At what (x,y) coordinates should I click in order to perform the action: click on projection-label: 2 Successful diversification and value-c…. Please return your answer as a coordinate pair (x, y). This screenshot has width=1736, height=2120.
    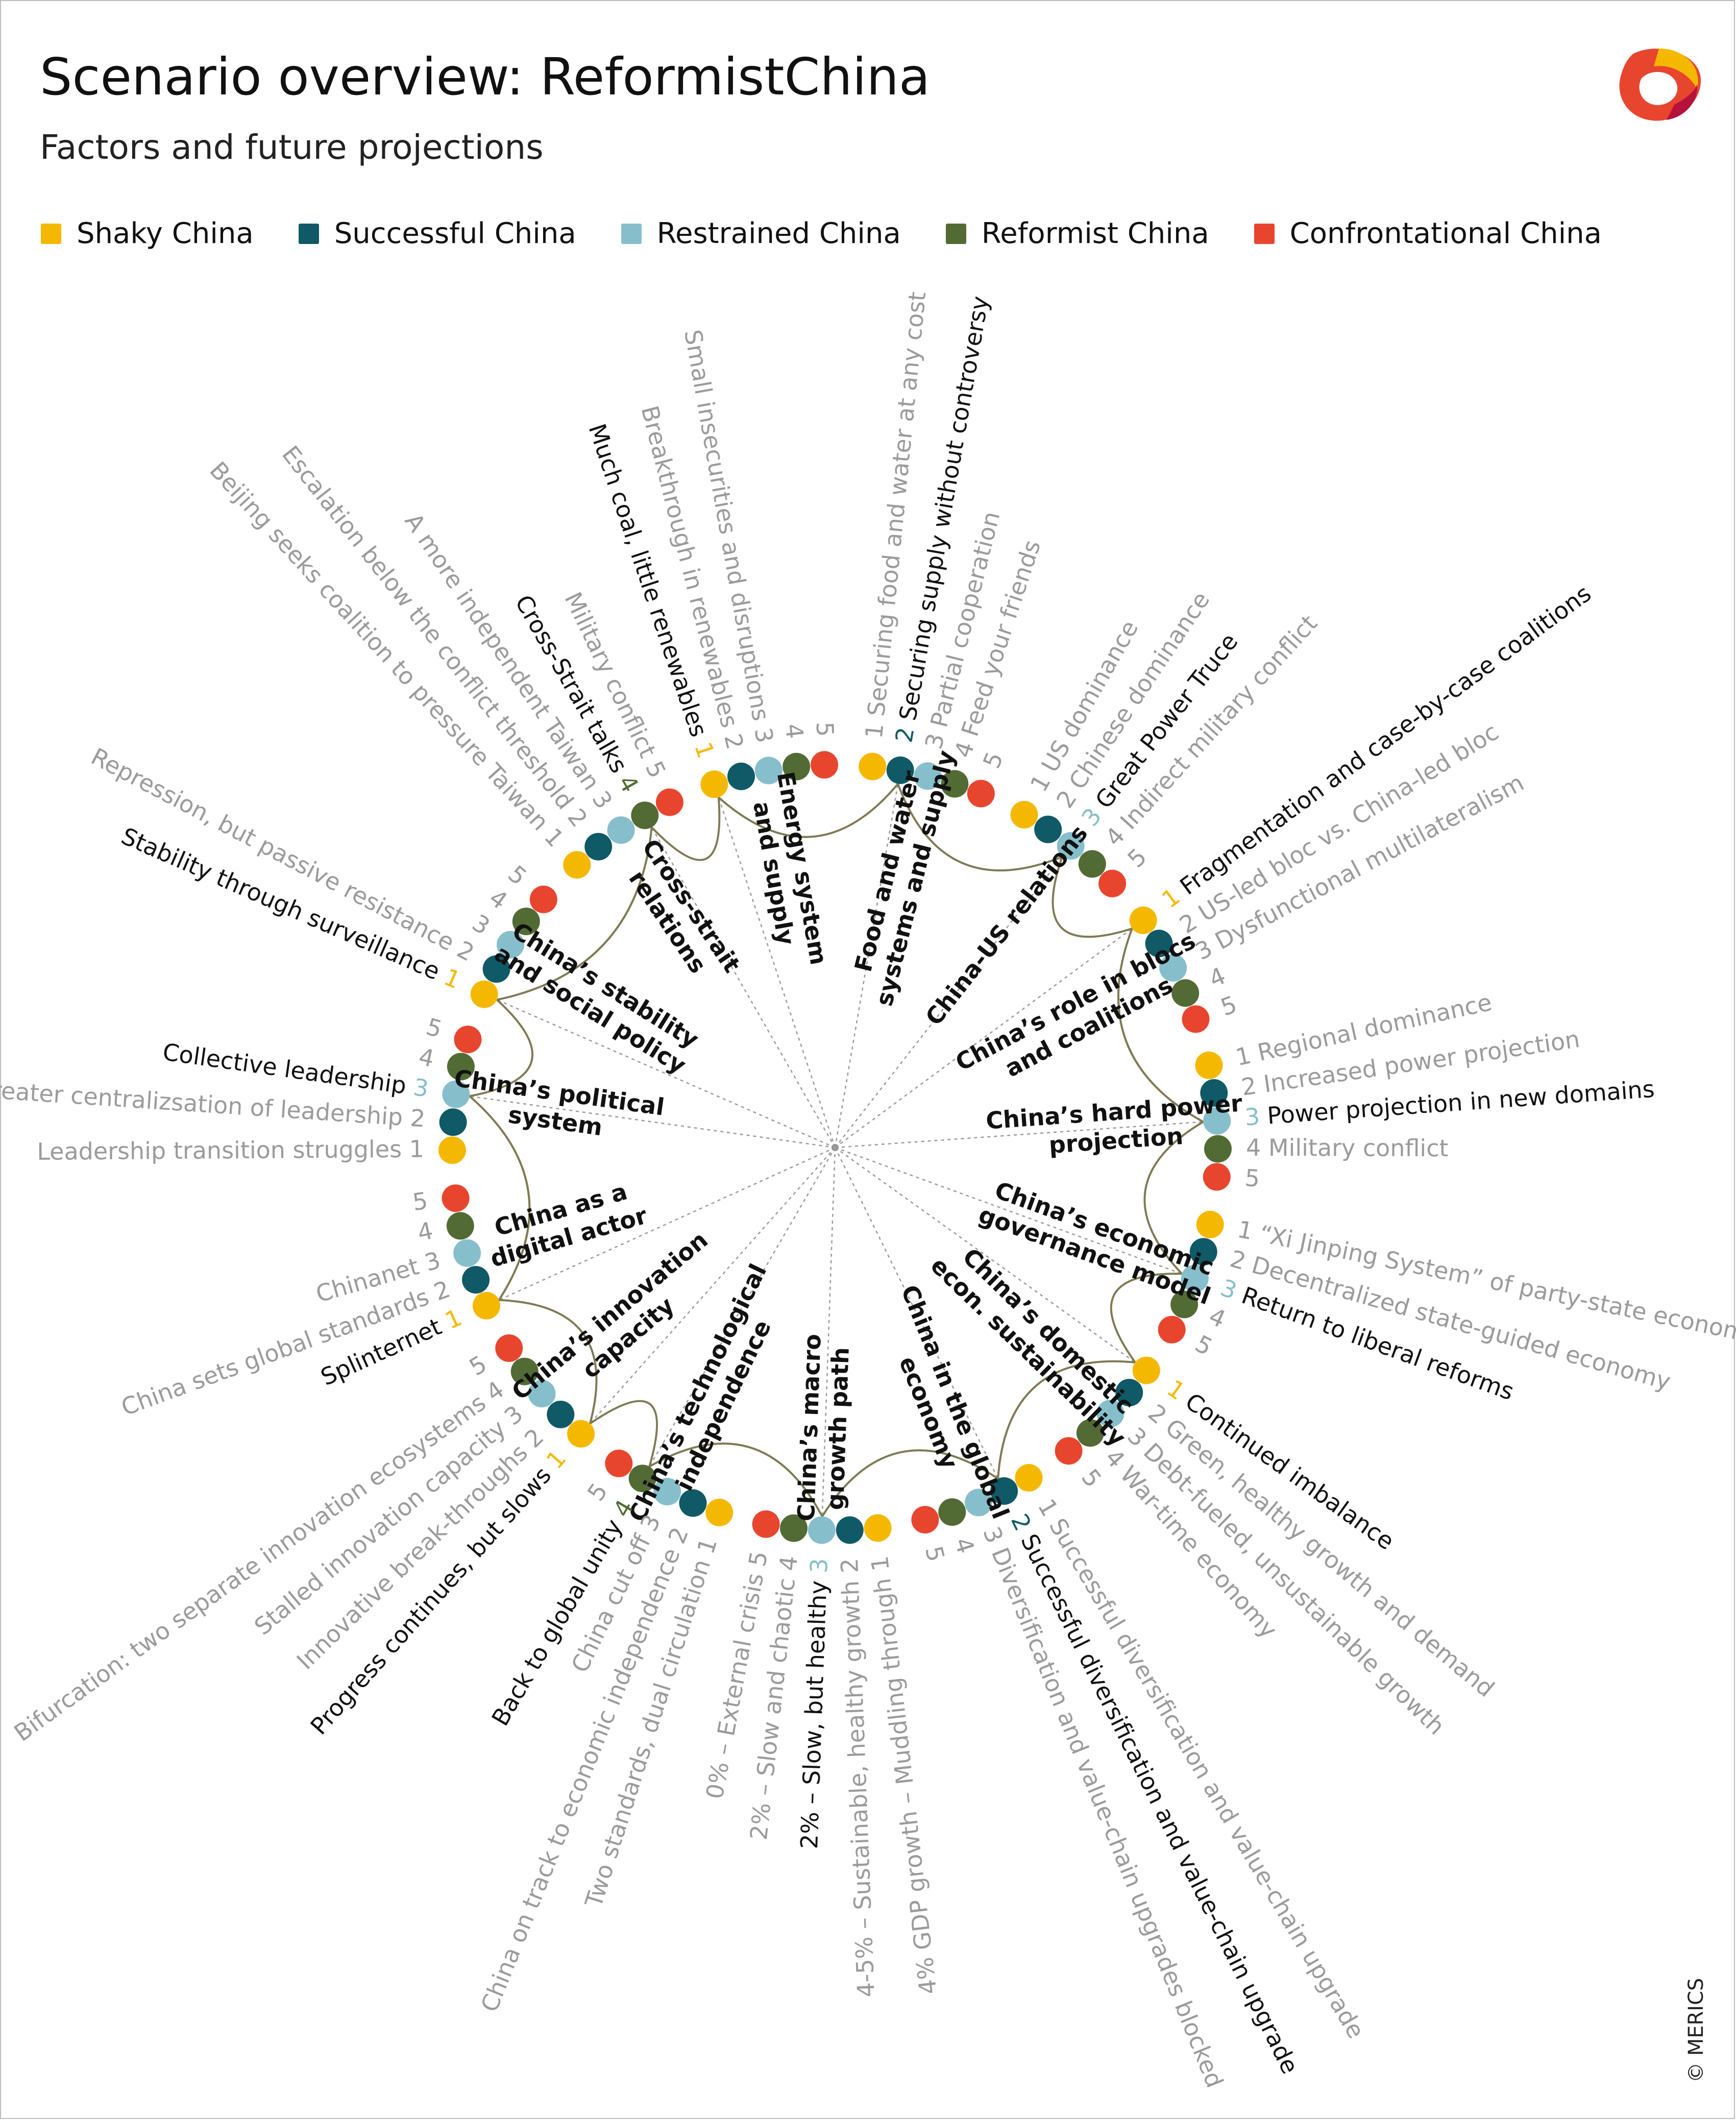
    Looking at the image, I should click on (1155, 1794).